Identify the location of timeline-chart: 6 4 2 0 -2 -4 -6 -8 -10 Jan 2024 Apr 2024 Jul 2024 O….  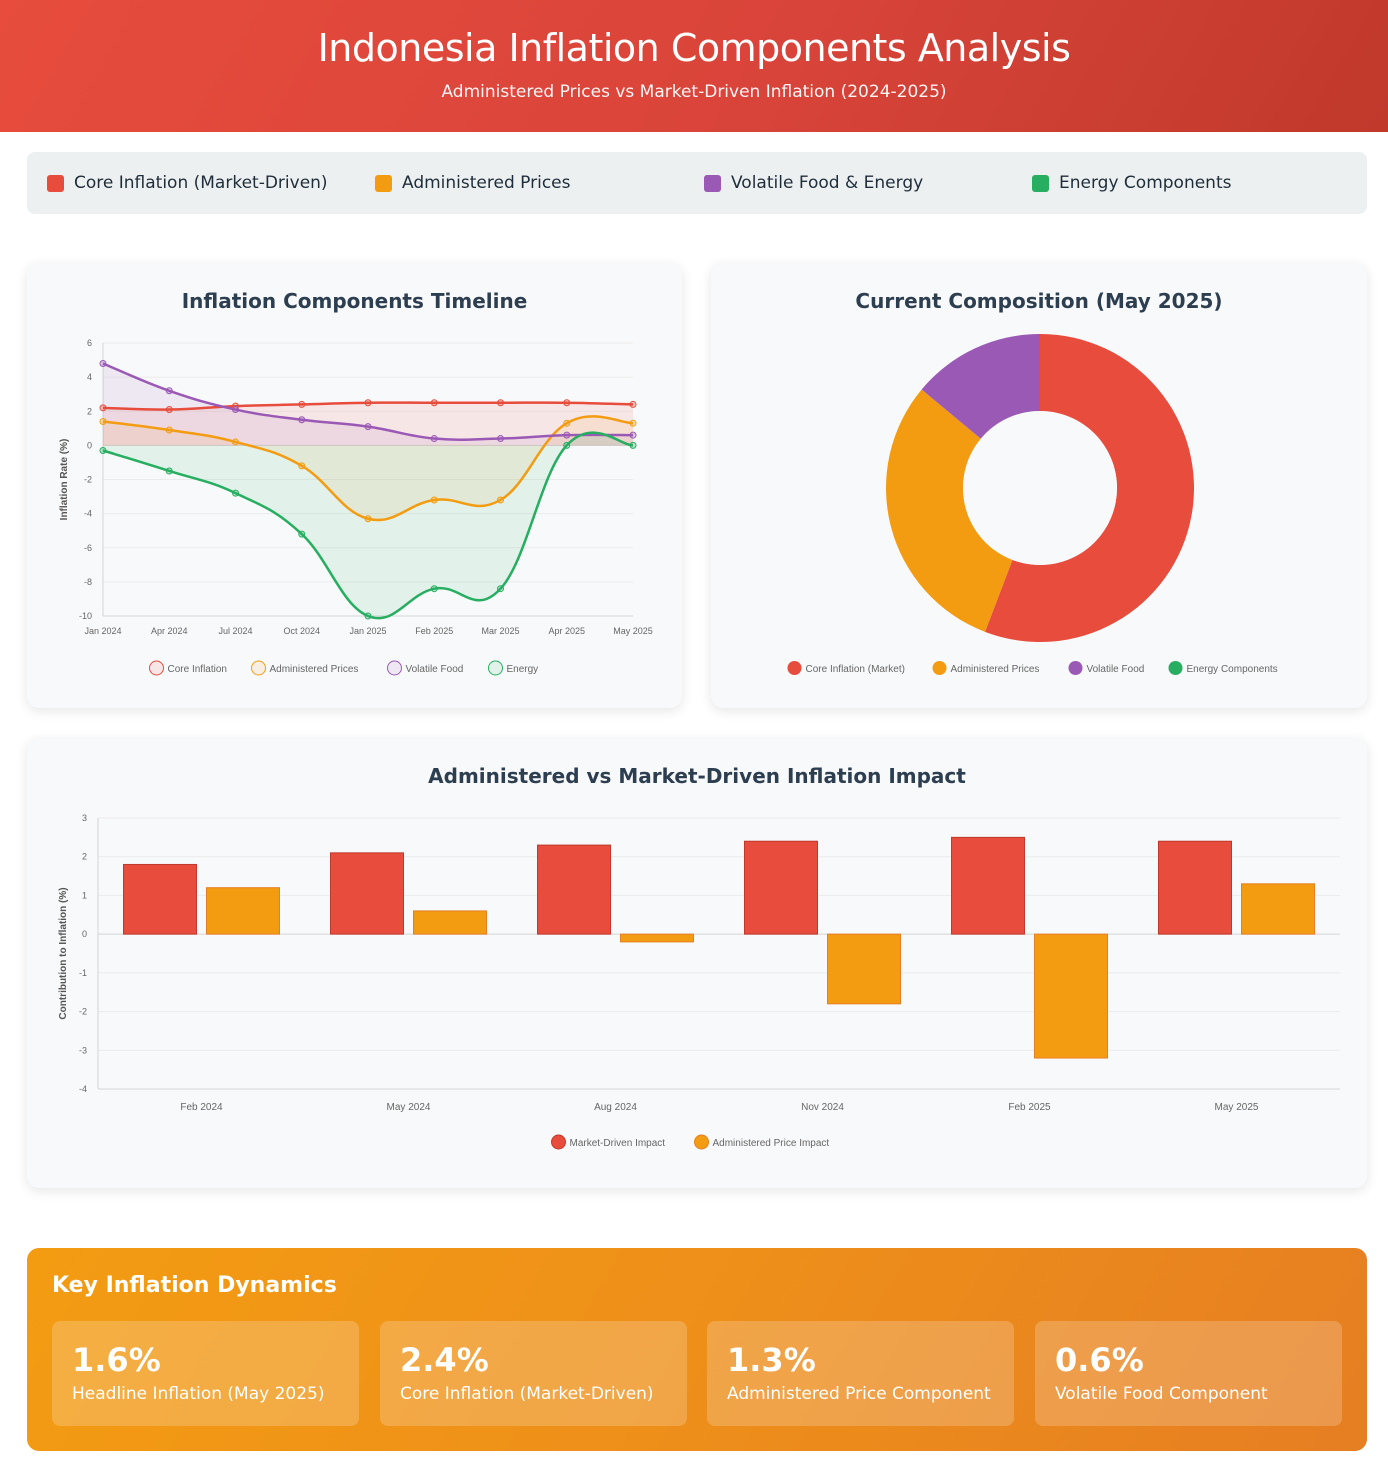
(356, 507).